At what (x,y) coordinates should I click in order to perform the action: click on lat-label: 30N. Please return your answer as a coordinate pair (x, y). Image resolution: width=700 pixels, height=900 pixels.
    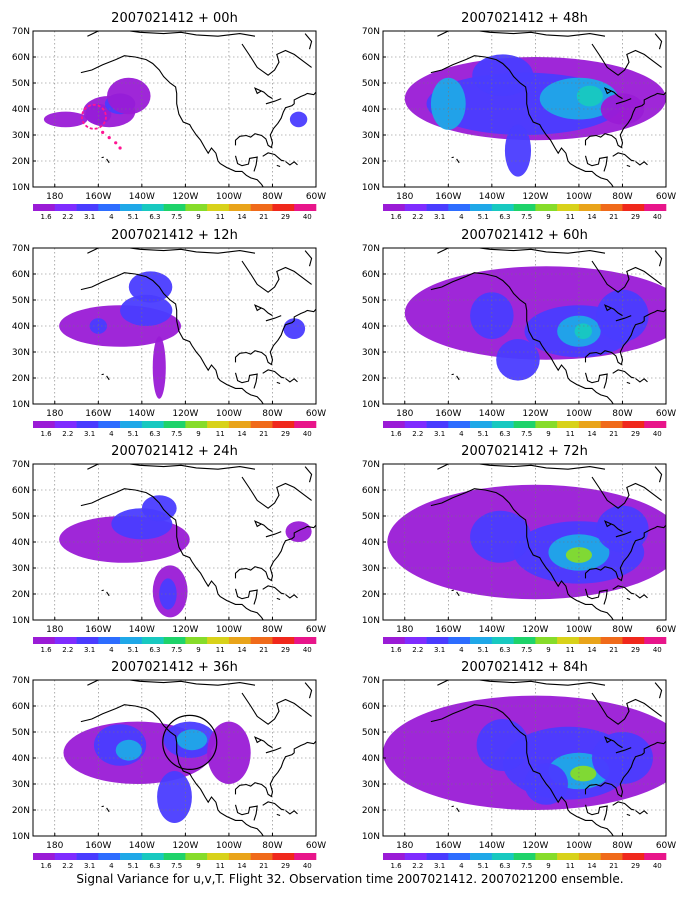
    Looking at the image, I should click on (21, 136).